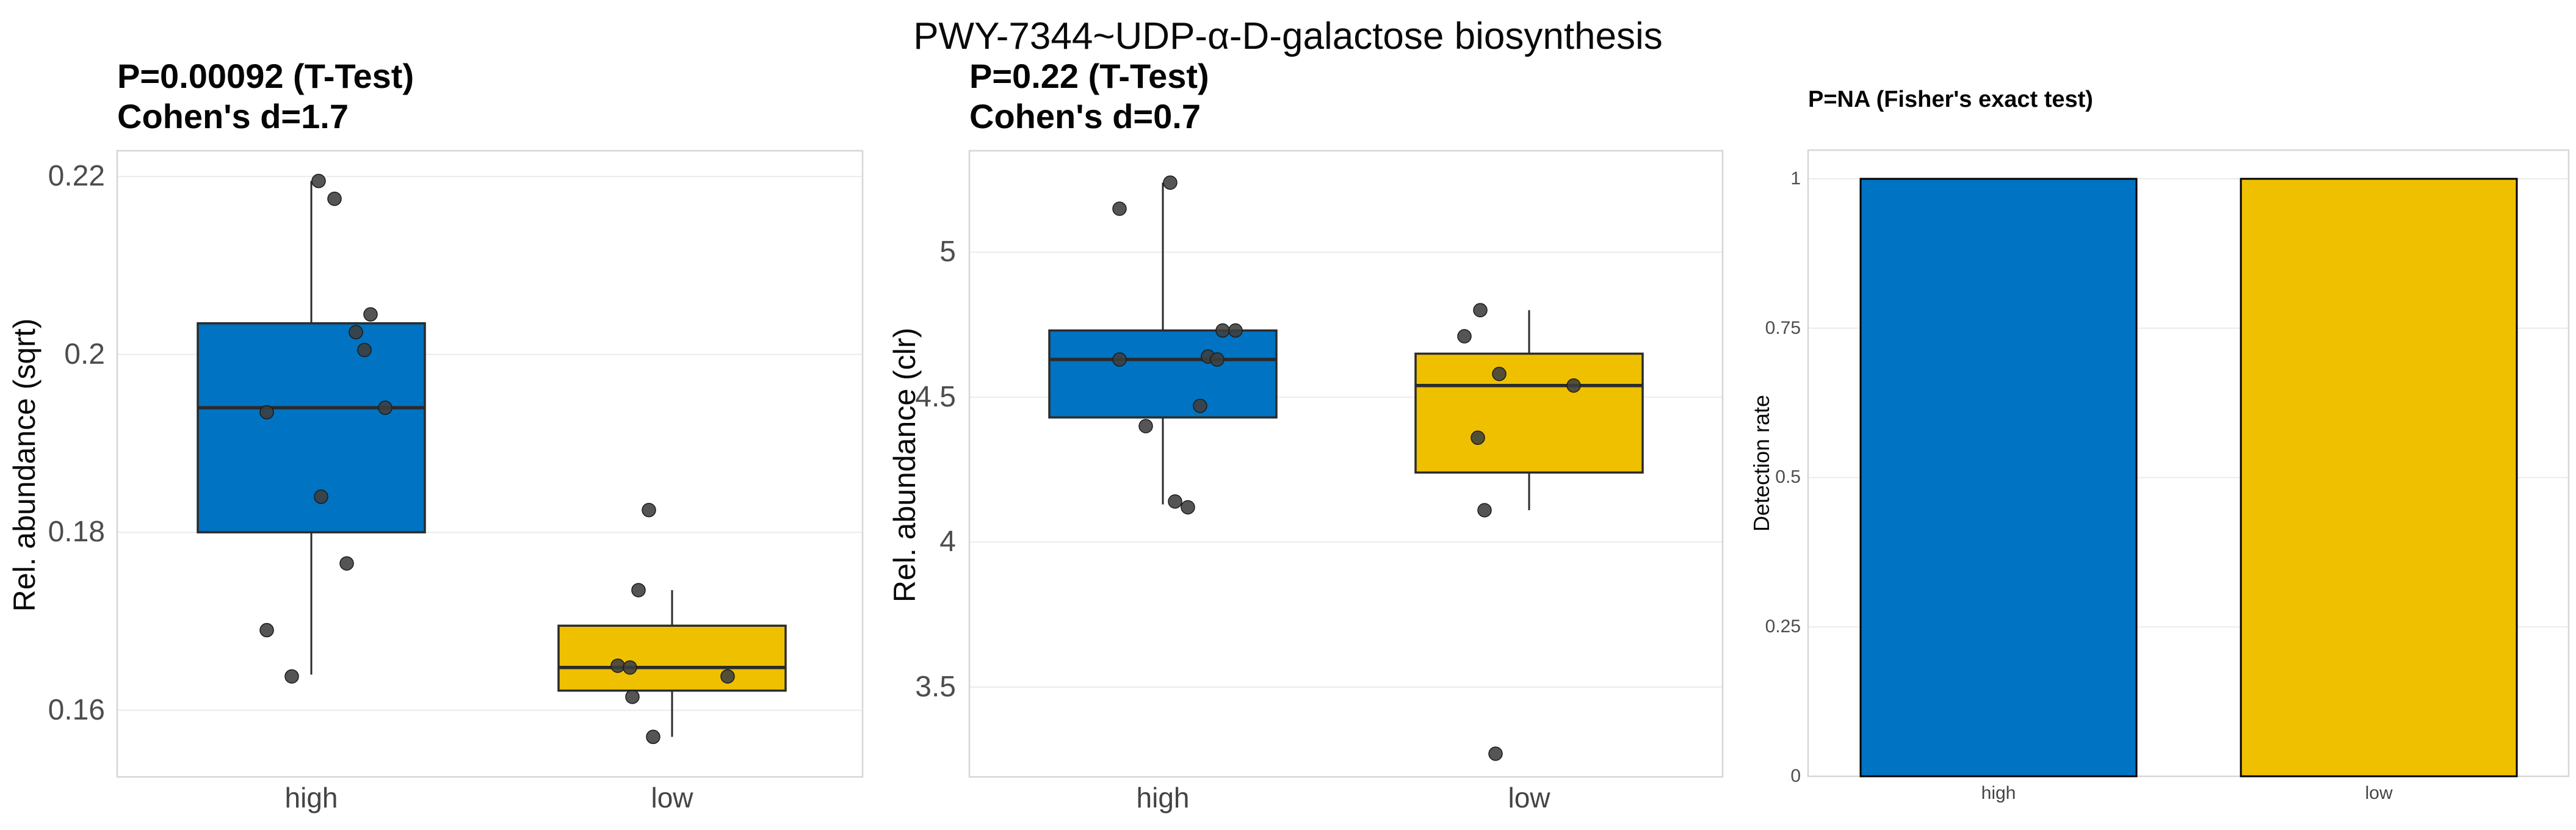  What do you see at coordinates (947, 253) in the screenshot?
I see `y-tick-label-5: 5` at bounding box center [947, 253].